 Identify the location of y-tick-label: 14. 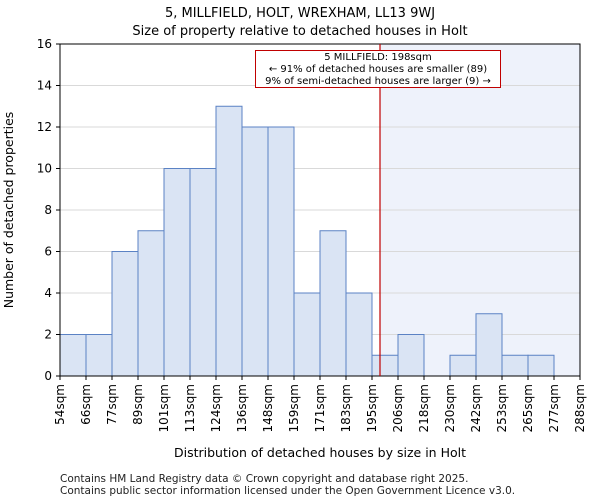
(44, 86).